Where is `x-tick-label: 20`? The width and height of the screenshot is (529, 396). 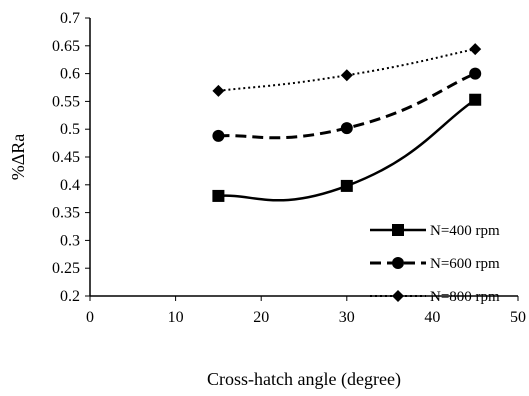
x-tick-label: 20 is located at coordinates (261, 317).